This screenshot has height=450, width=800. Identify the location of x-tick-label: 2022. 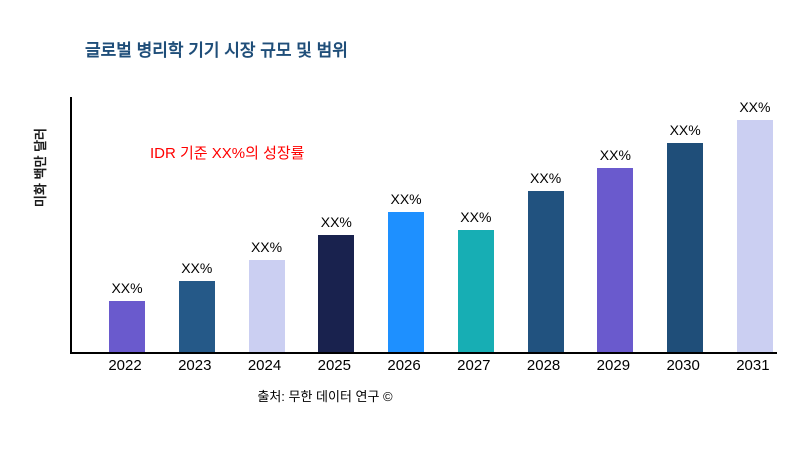
(125, 365).